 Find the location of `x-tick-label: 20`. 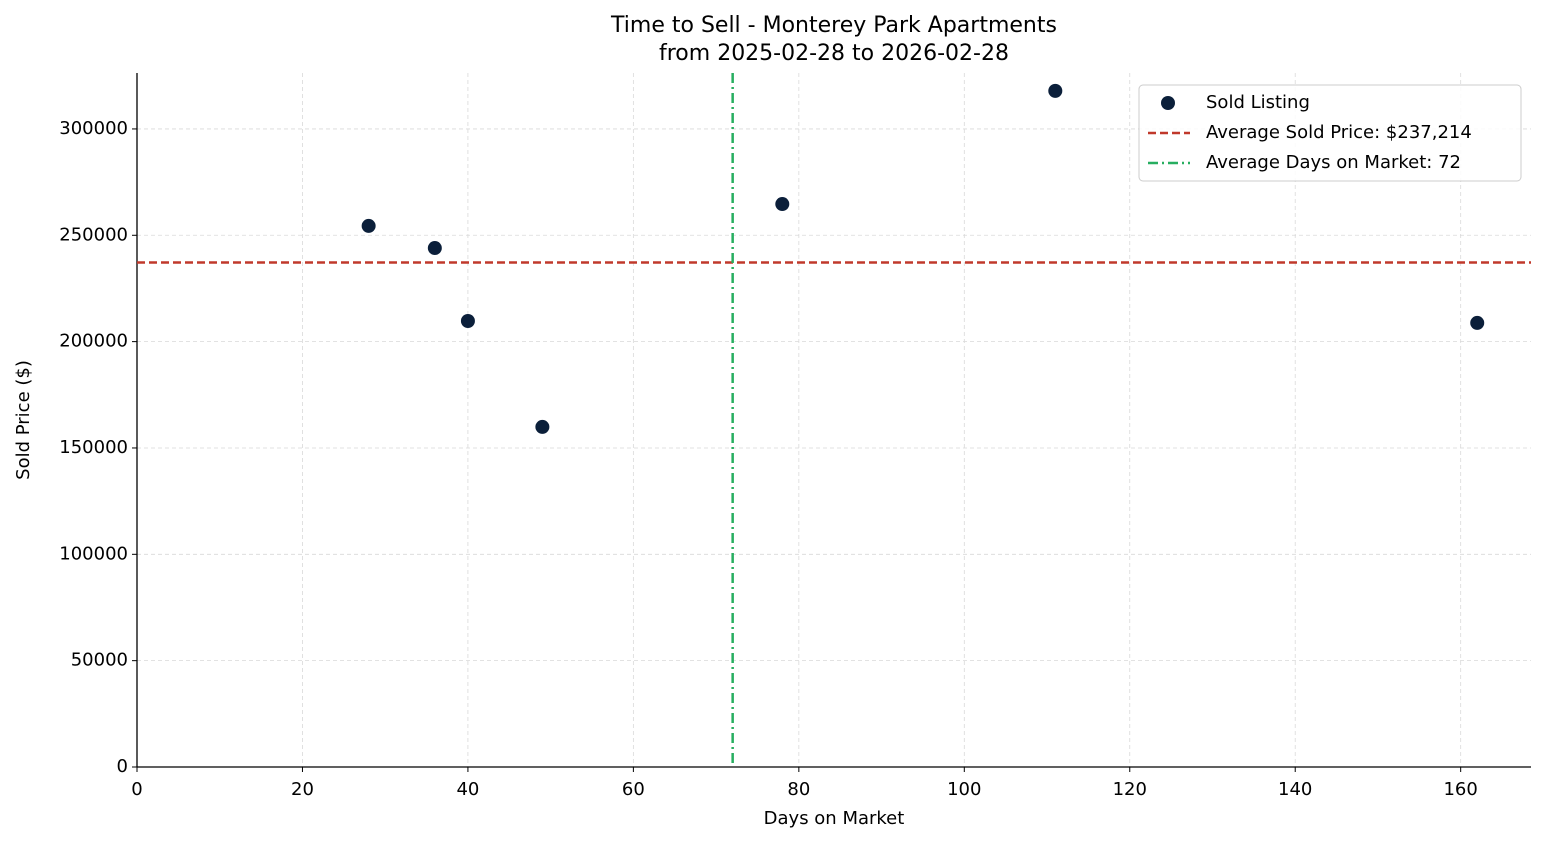

x-tick-label: 20 is located at coordinates (302, 789).